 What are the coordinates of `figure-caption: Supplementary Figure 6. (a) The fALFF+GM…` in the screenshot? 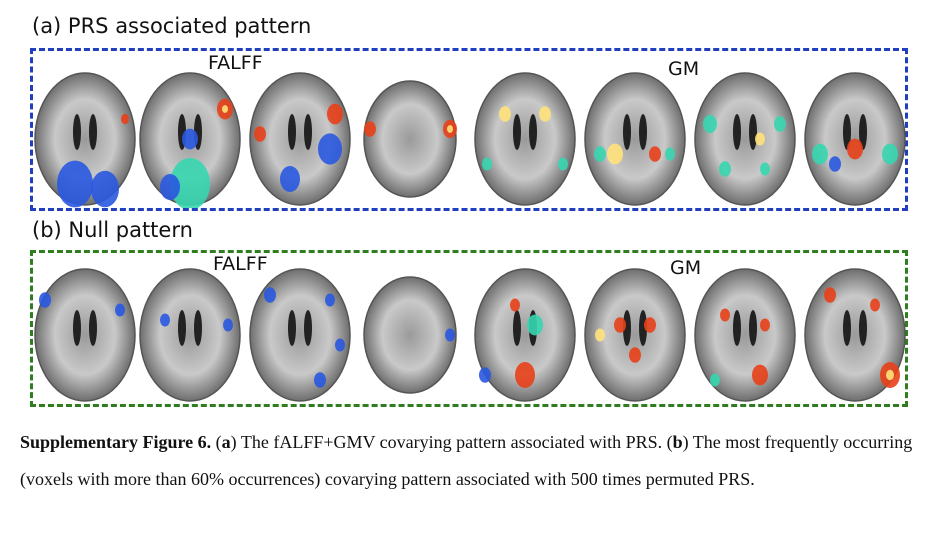 It's located at (470, 461).